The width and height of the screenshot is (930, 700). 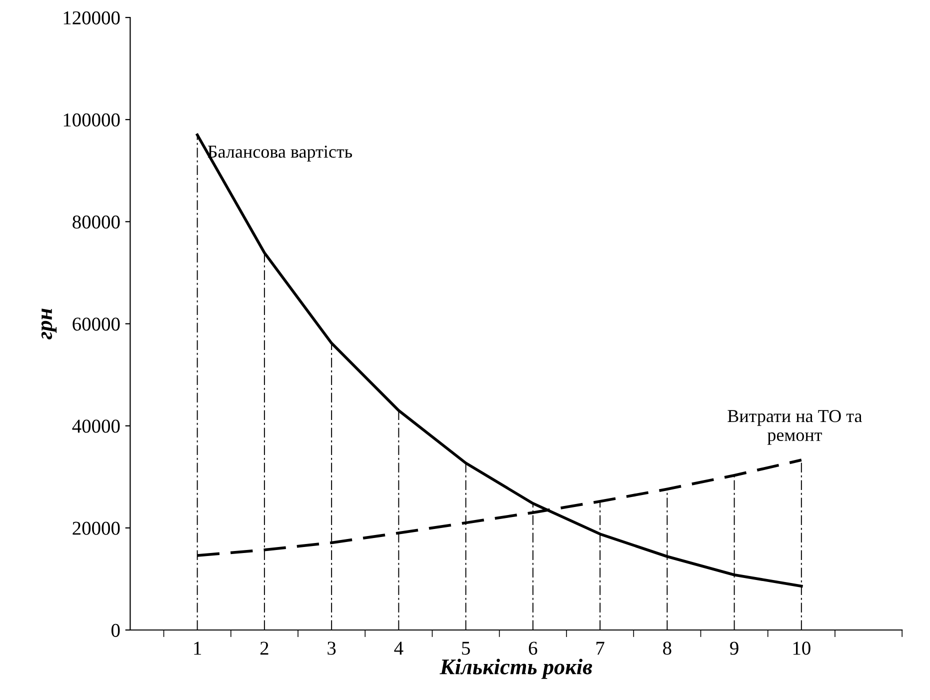 I want to click on x-axis-title: Кількість років, so click(x=516, y=668).